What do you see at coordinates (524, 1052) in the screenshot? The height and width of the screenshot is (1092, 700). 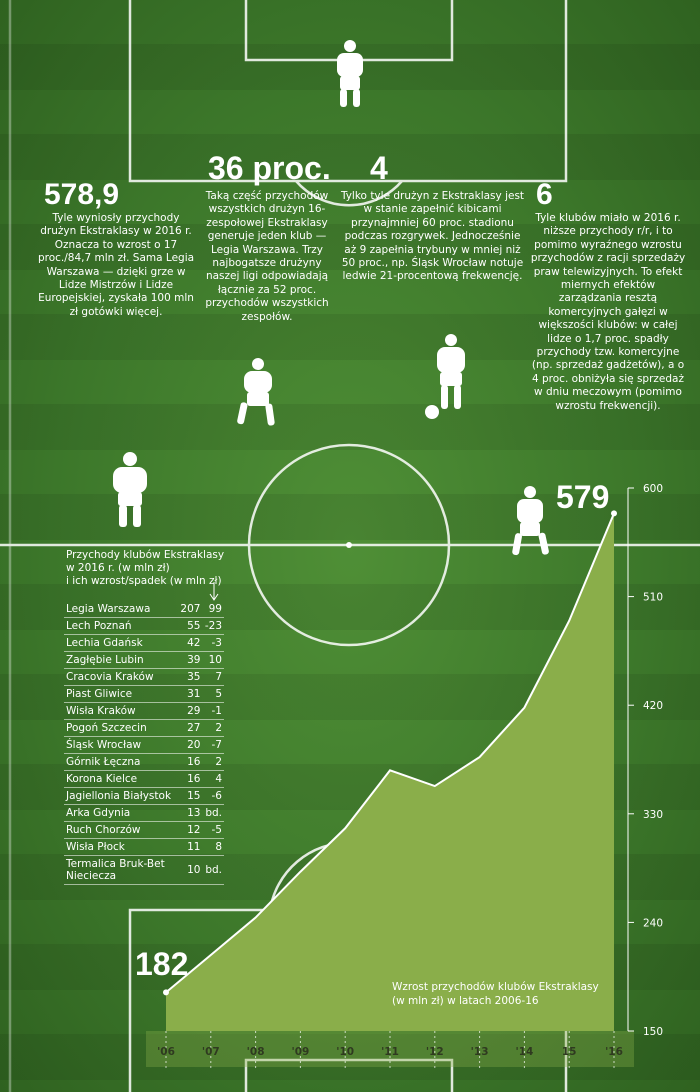 I see `x-tick-label: '14` at bounding box center [524, 1052].